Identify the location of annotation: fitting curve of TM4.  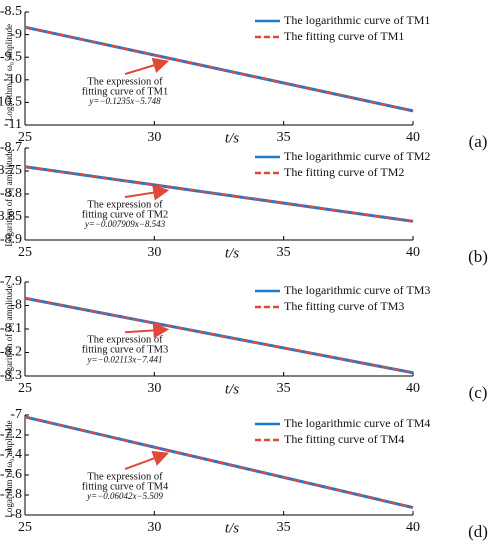
(125, 486).